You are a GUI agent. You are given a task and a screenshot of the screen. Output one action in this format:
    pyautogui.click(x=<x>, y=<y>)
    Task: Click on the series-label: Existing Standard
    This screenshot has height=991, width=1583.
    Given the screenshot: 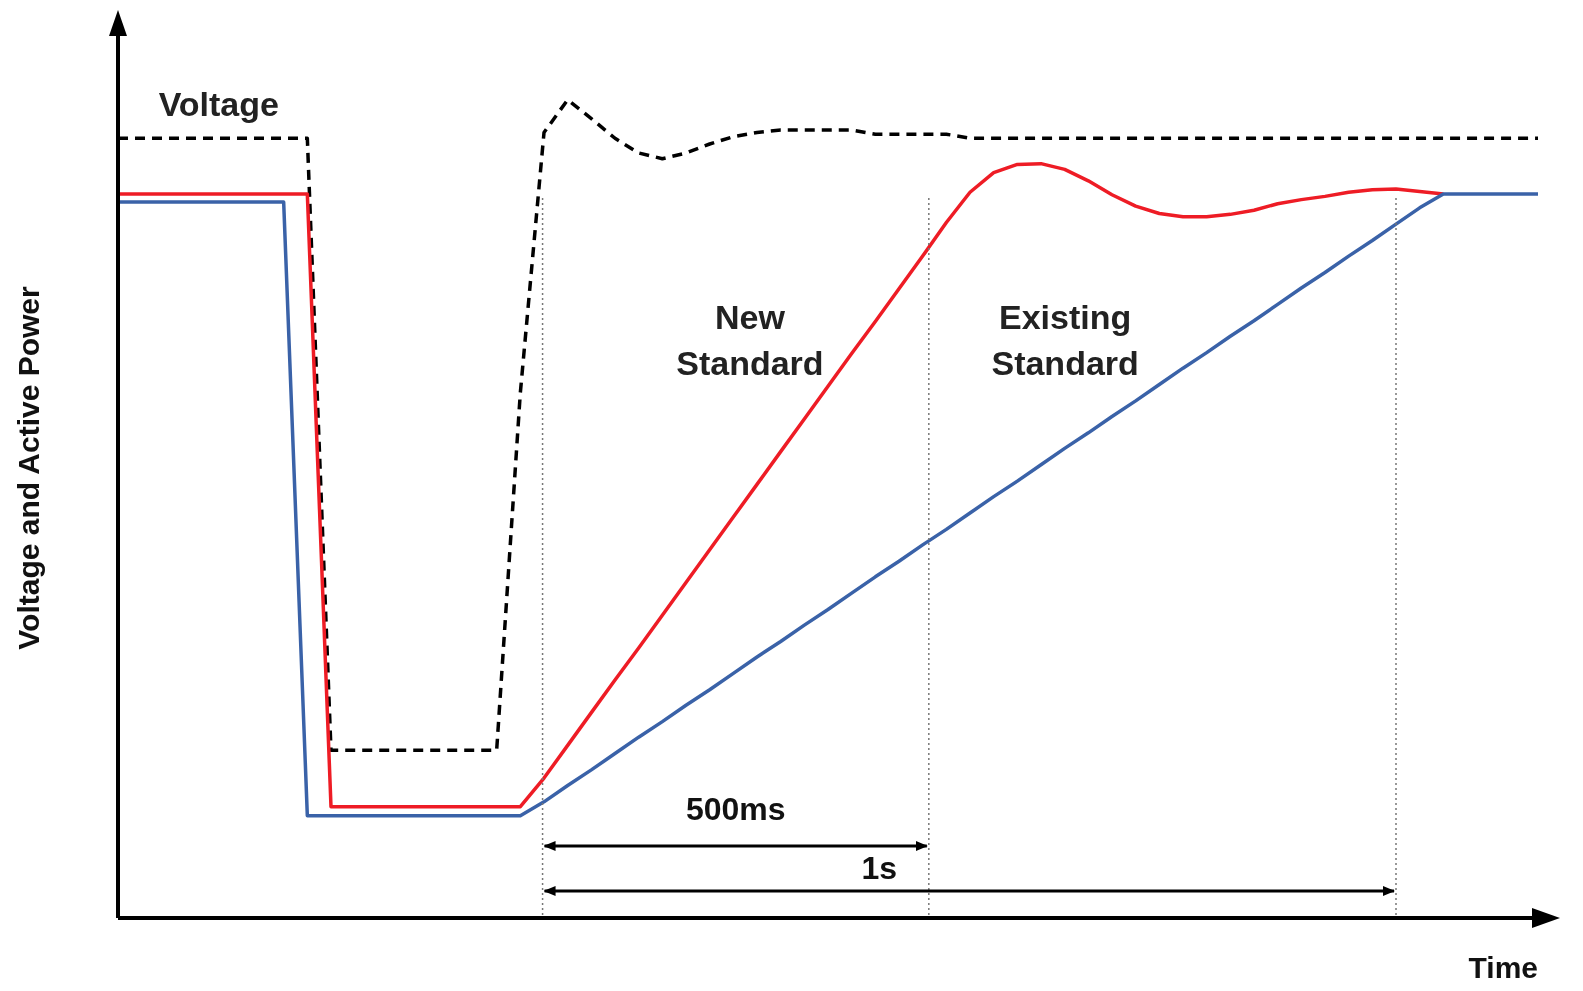 What is the action you would take?
    pyautogui.click(x=1065, y=339)
    